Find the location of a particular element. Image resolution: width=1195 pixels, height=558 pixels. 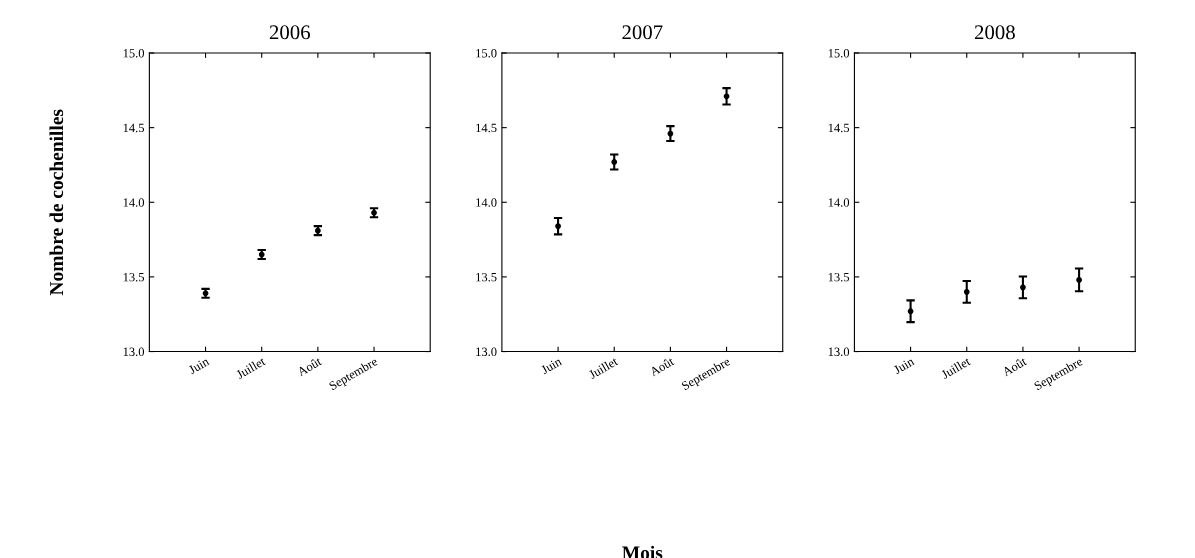

chart-title: 2007 is located at coordinates (642, 32).